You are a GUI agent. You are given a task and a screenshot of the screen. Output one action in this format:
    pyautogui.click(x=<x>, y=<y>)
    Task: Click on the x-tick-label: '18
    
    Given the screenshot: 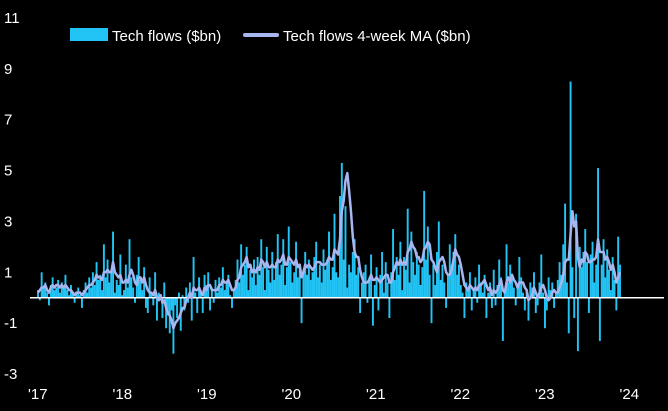 What is the action you would take?
    pyautogui.click(x=123, y=394)
    